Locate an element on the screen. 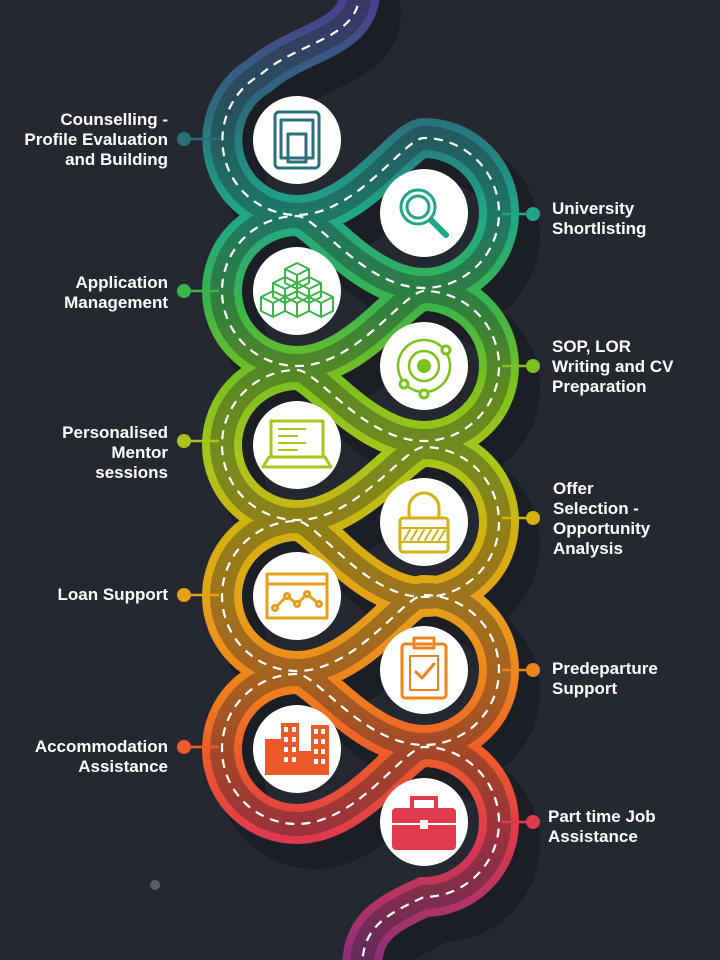 The image size is (720, 960). briefcase-icon is located at coordinates (424, 823).